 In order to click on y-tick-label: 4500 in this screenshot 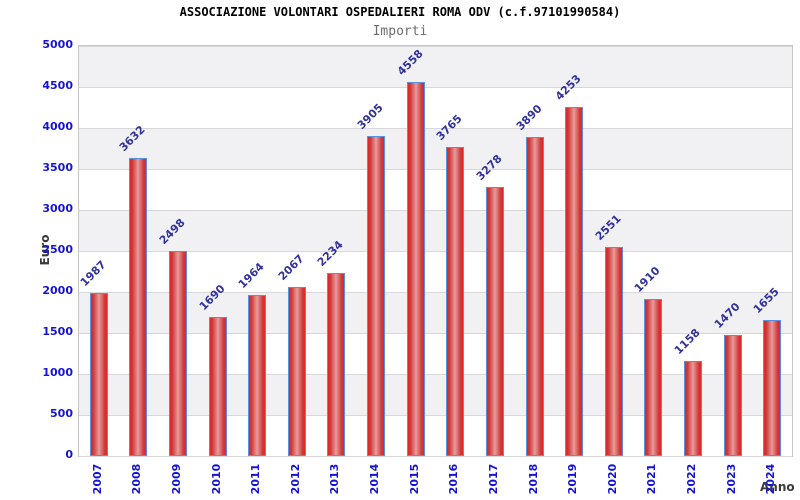, I will do `click(57, 85)`.